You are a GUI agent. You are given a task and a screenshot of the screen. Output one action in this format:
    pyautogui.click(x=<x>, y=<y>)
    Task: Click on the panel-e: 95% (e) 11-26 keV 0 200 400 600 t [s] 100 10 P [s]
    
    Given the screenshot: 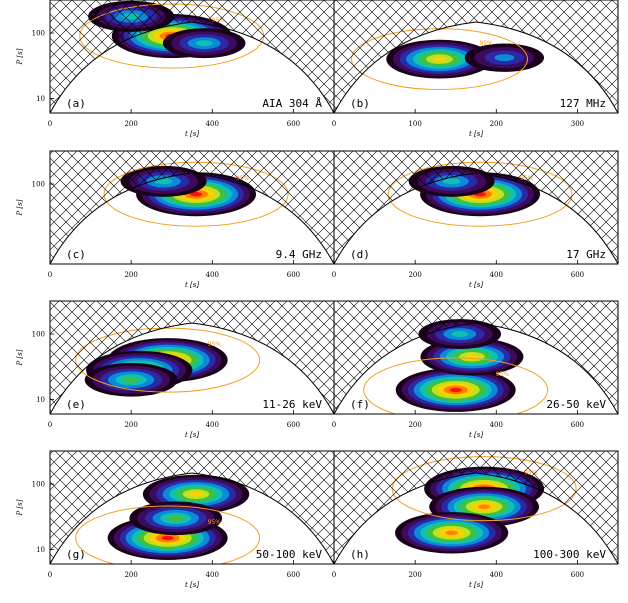 What is the action you would take?
    pyautogui.click(x=175, y=369)
    